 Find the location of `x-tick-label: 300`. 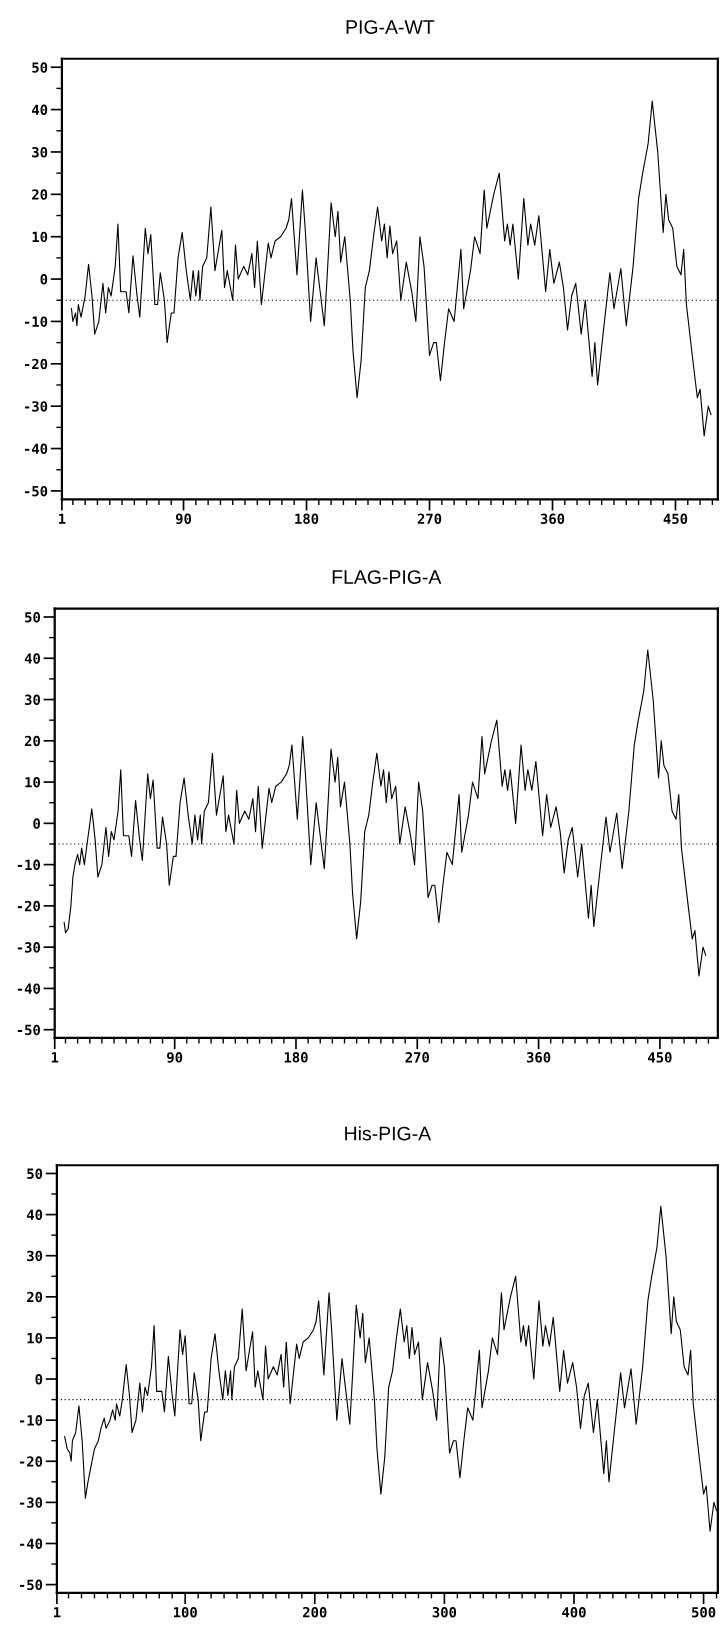

x-tick-label: 300 is located at coordinates (444, 1612).